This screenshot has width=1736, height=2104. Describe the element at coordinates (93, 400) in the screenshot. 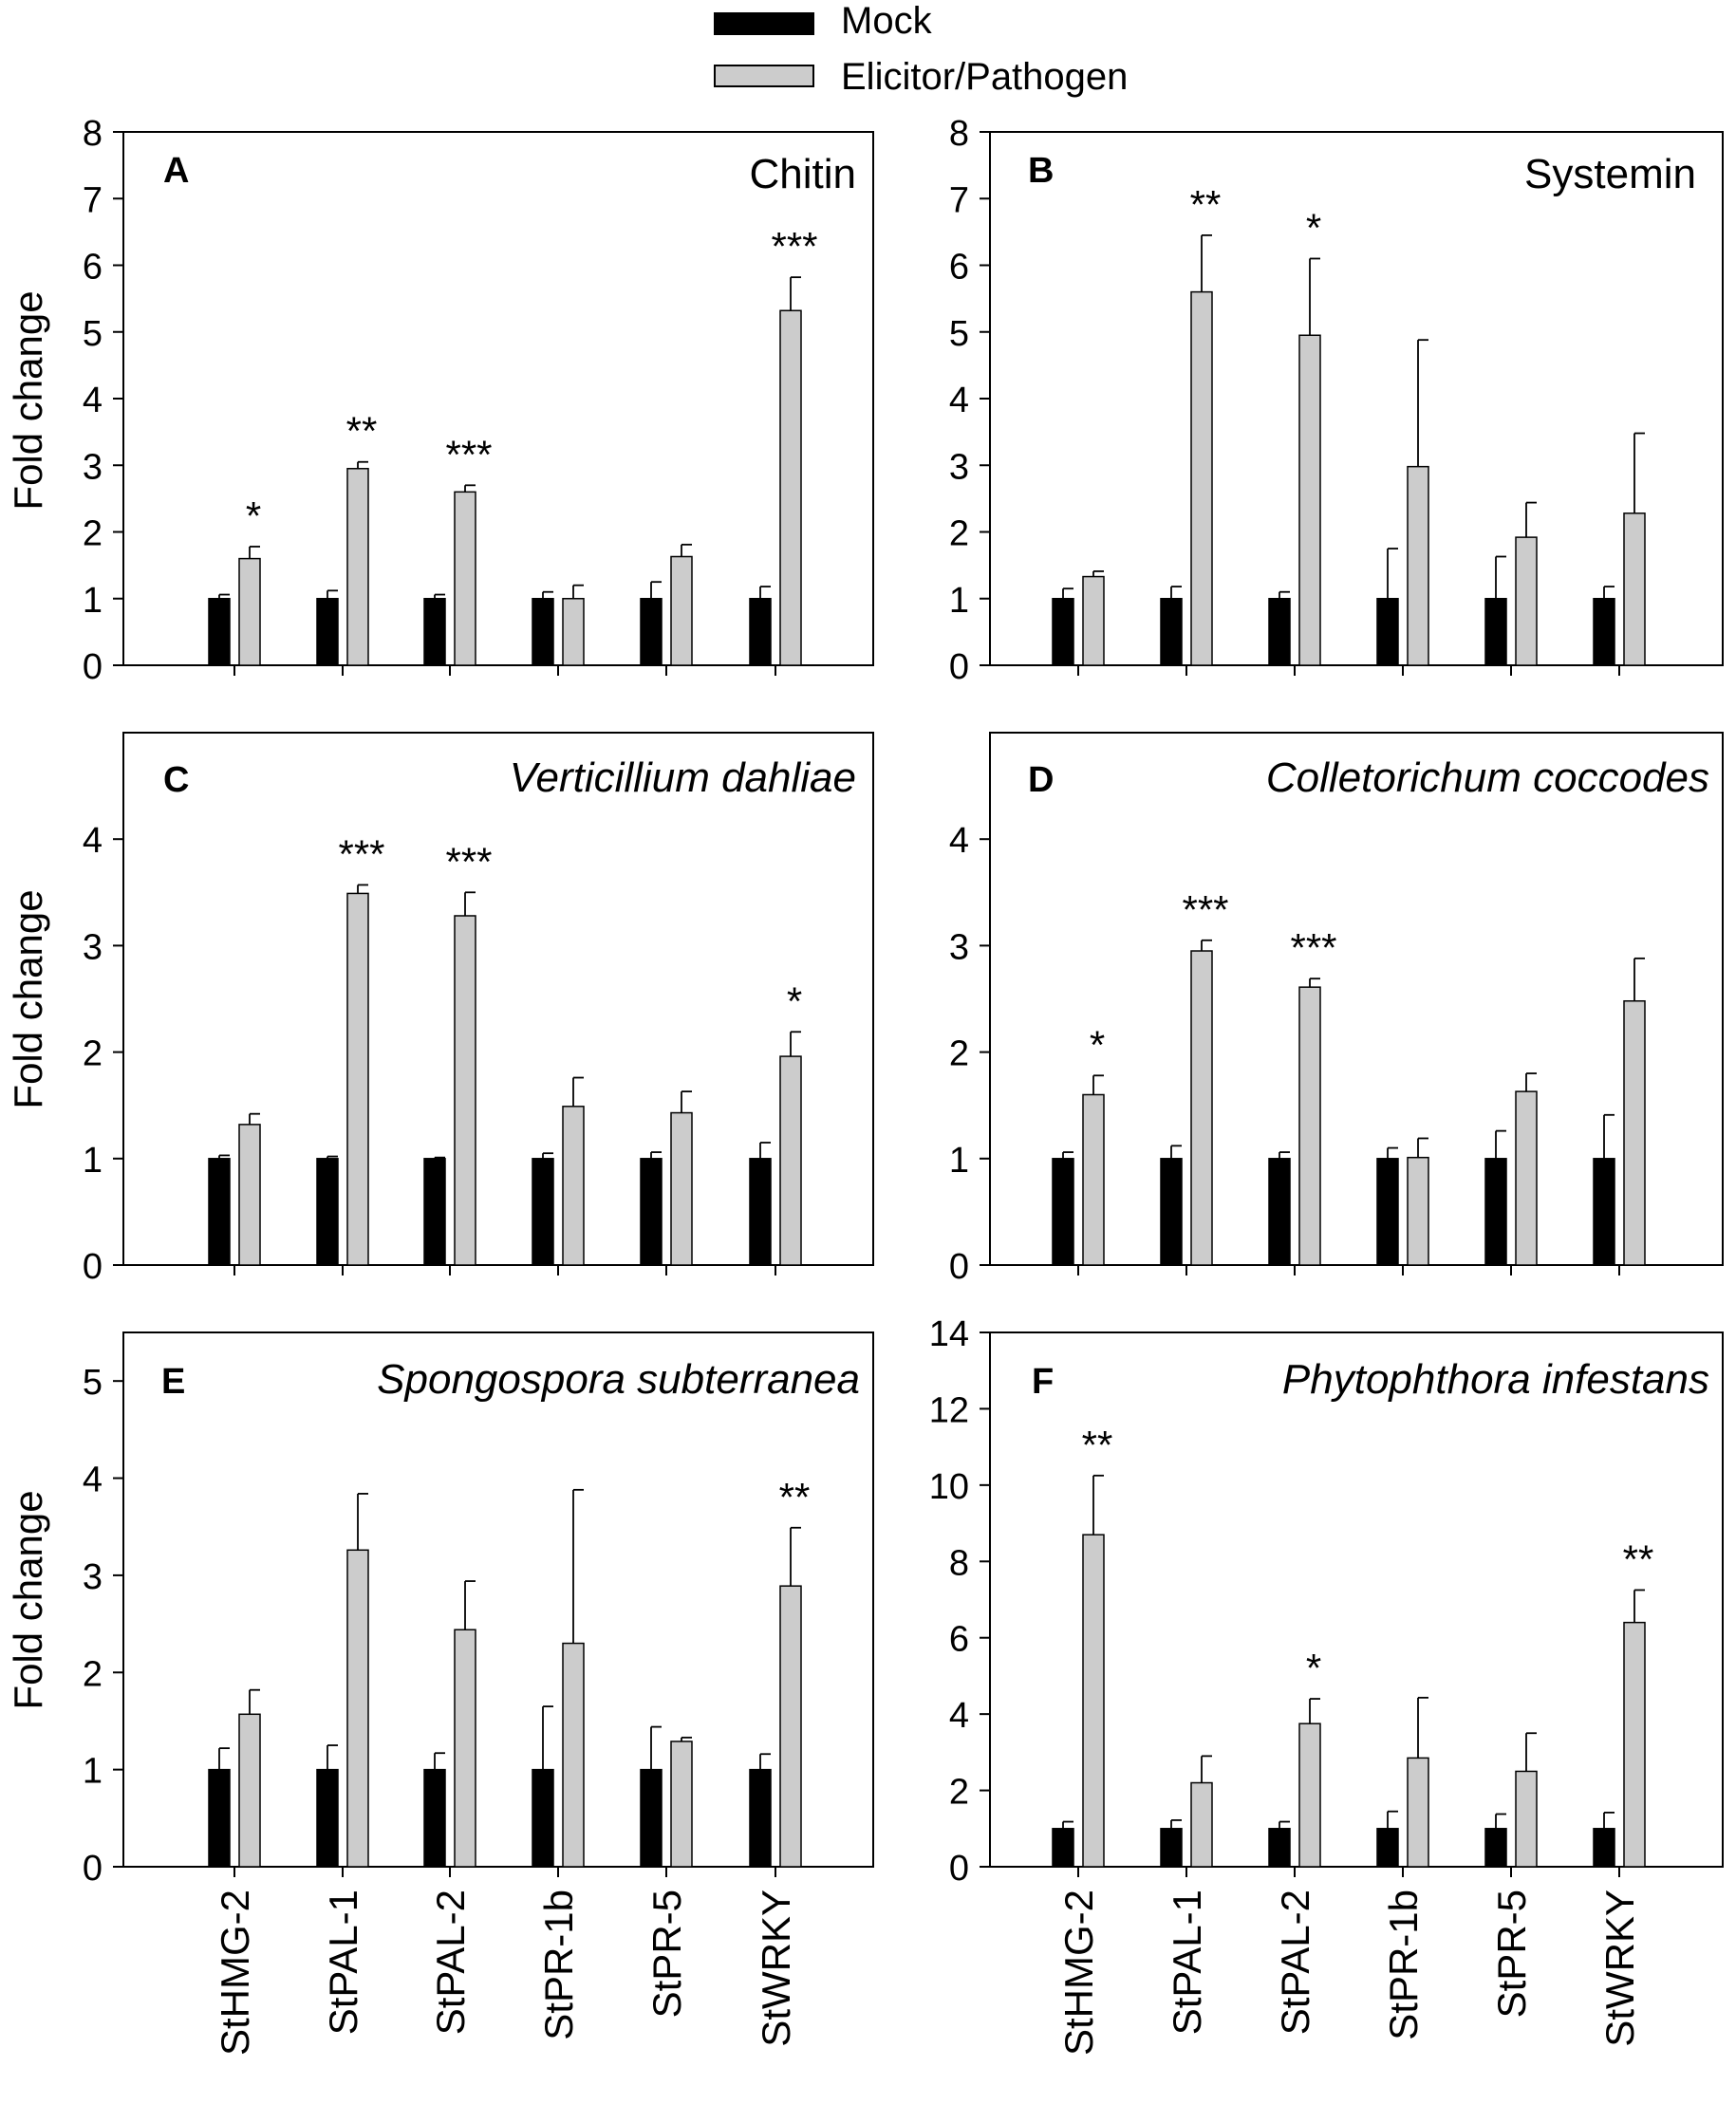

I see `panel-a-ytick-label: 4` at that location.